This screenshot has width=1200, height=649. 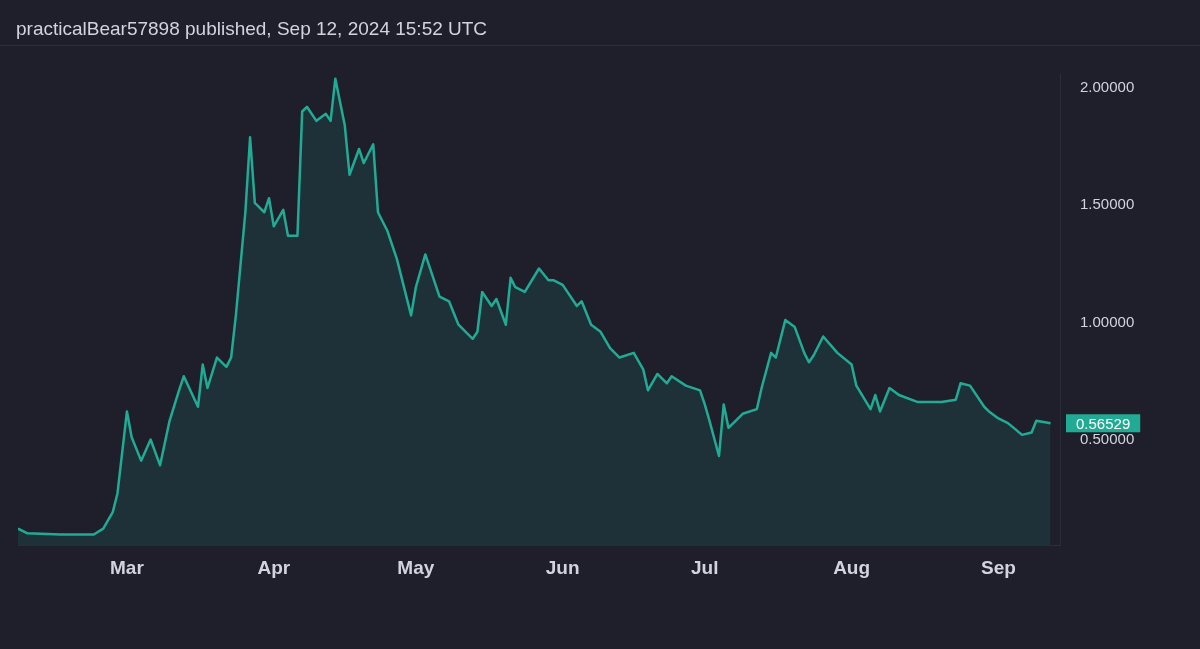 I want to click on chart-title: practicalBear57898 published, Sep 12, 2024 15:52 UTC, so click(x=252, y=29).